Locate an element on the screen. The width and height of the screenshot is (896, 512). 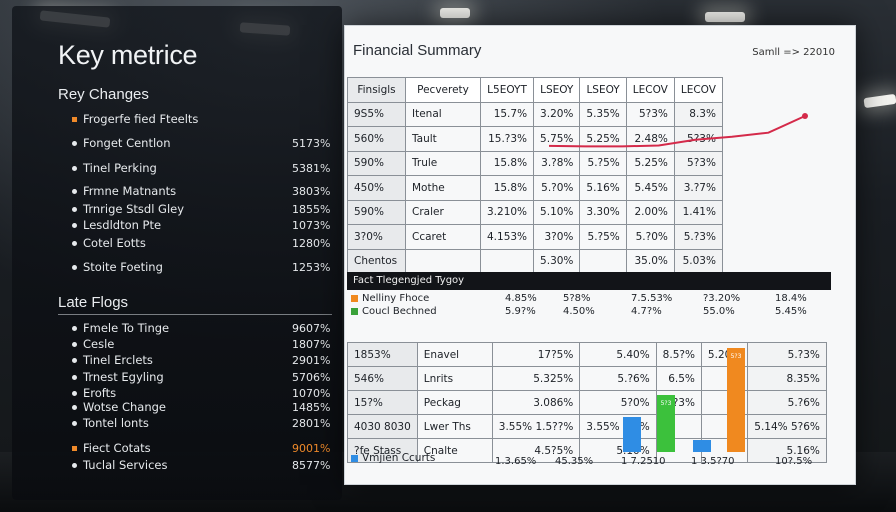
table-cell: 5.325% is located at coordinates (536, 378).